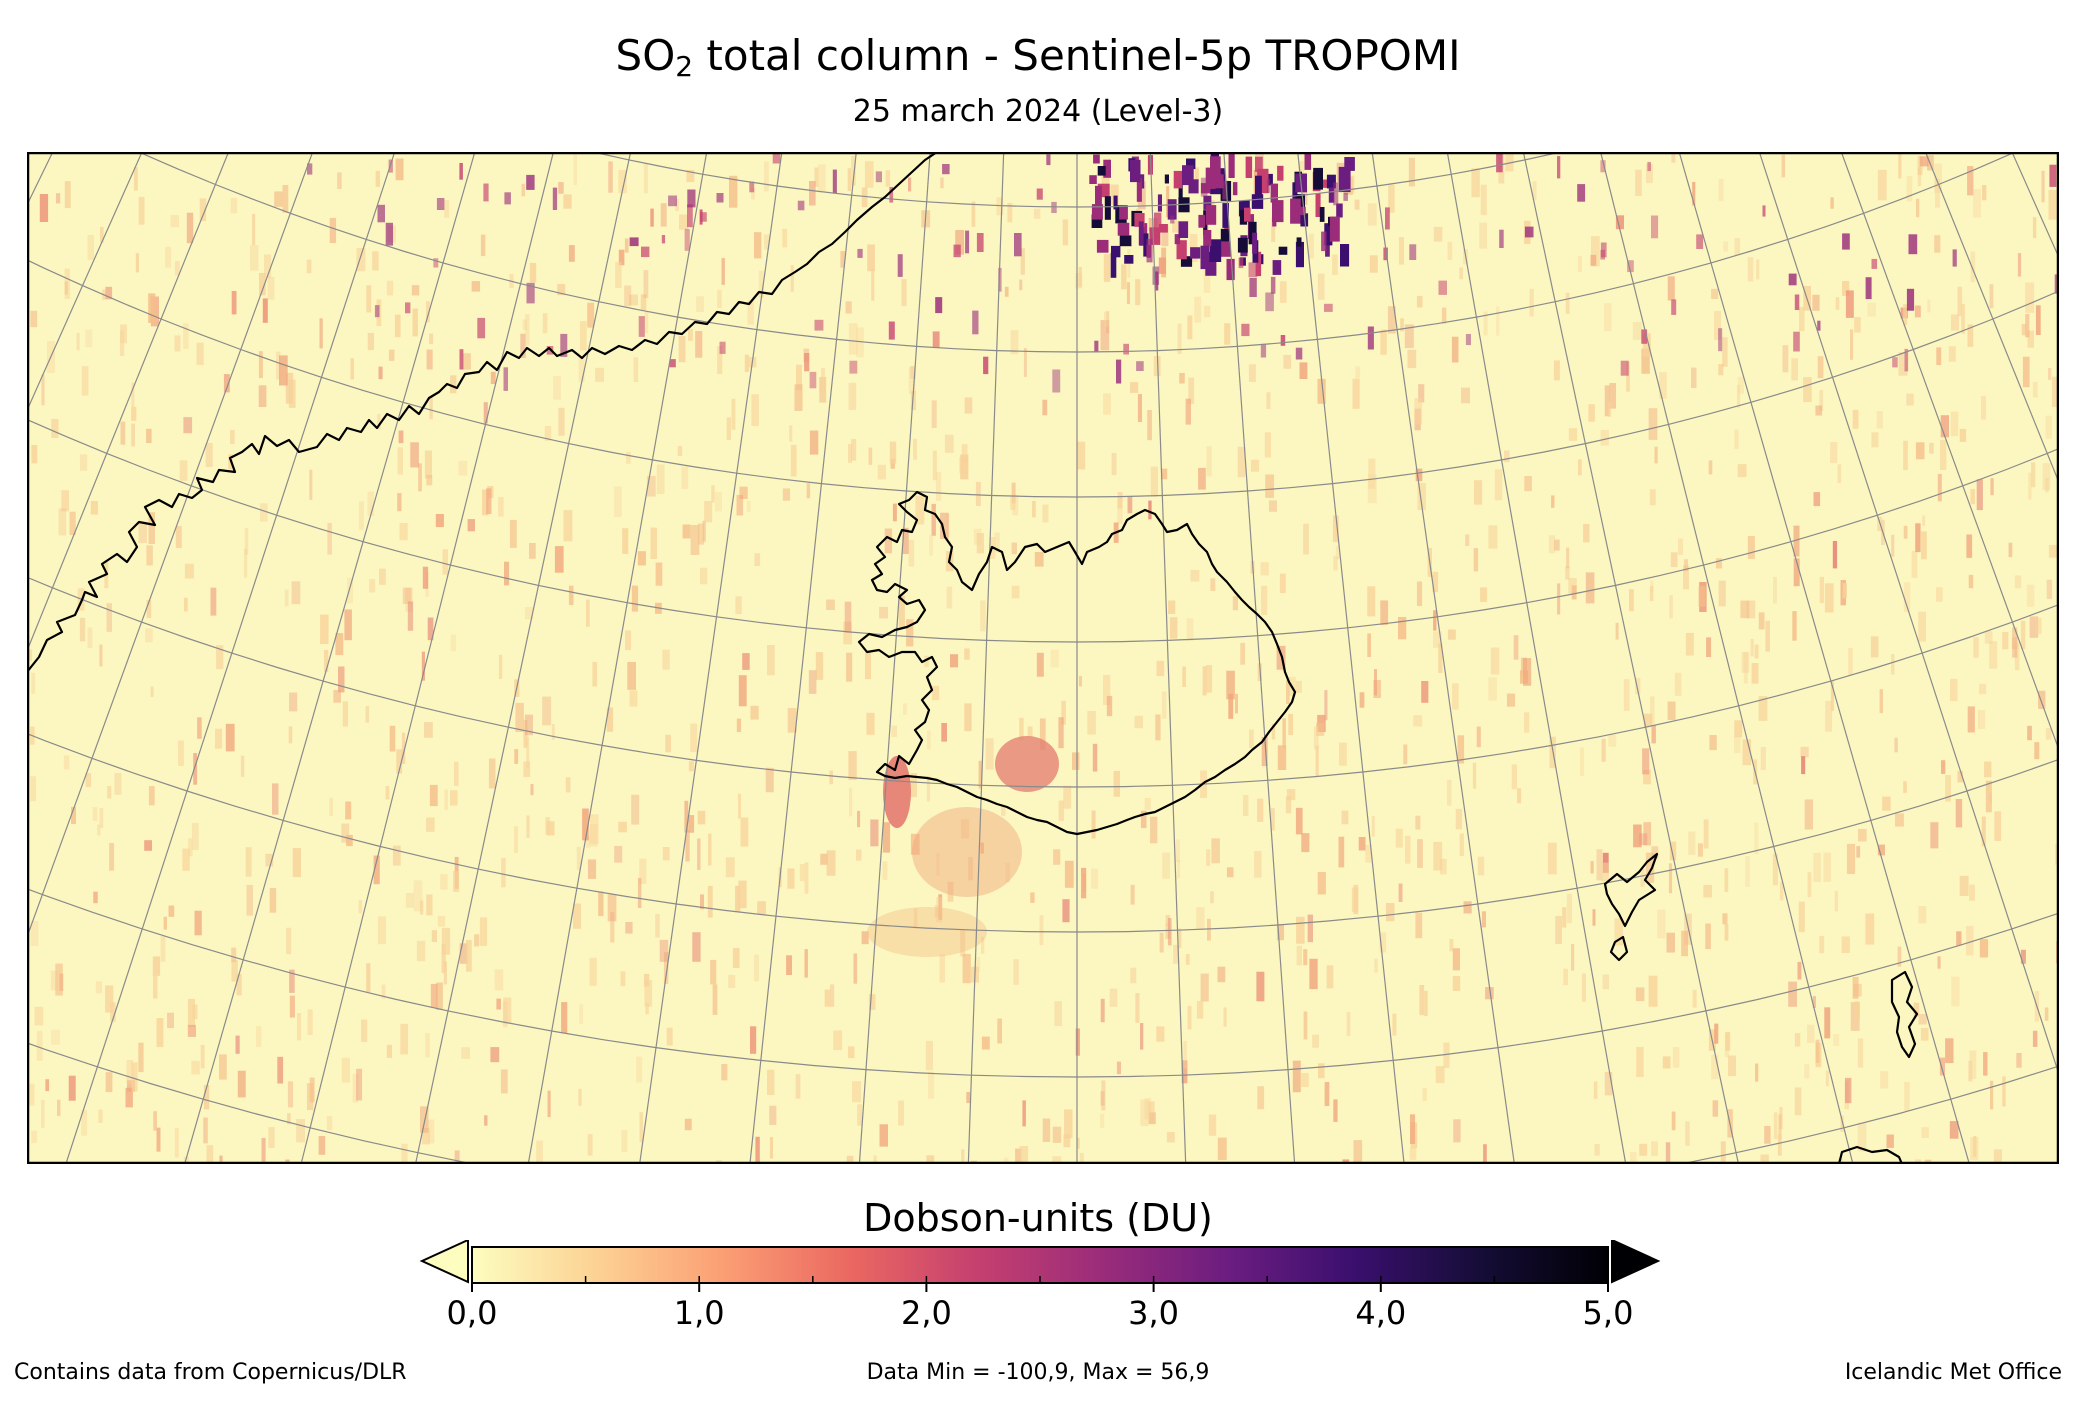 Image resolution: width=2076 pixels, height=1404 pixels. Describe the element at coordinates (1908, 614) in the screenshot. I see `meridian-line` at that location.